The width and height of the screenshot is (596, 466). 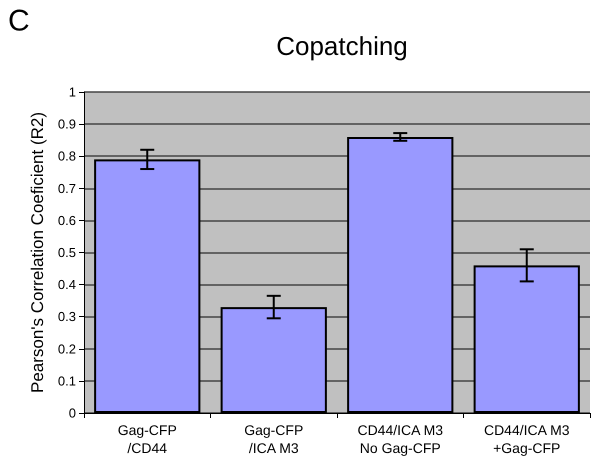 What do you see at coordinates (72, 92) in the screenshot?
I see `y-tick-label: 1` at bounding box center [72, 92].